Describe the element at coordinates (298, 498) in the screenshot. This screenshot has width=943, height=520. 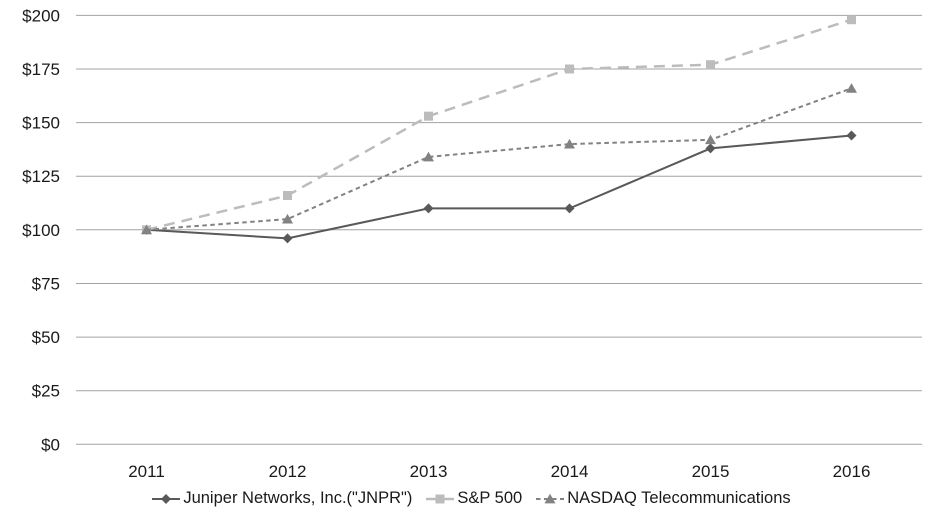
I see `legend-label: Juniper Networks, Inc.("JNPR")` at that location.